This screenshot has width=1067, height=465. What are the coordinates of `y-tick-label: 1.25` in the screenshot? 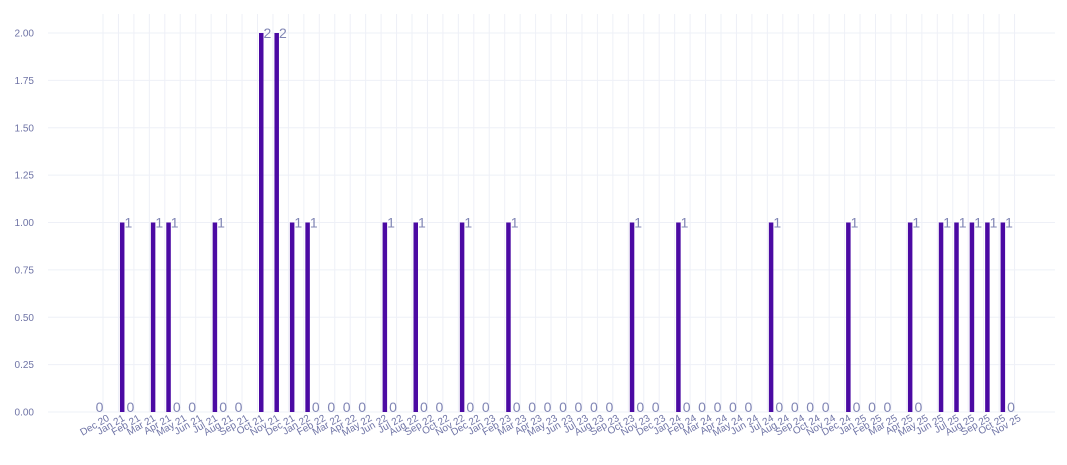 It's located at (25, 176).